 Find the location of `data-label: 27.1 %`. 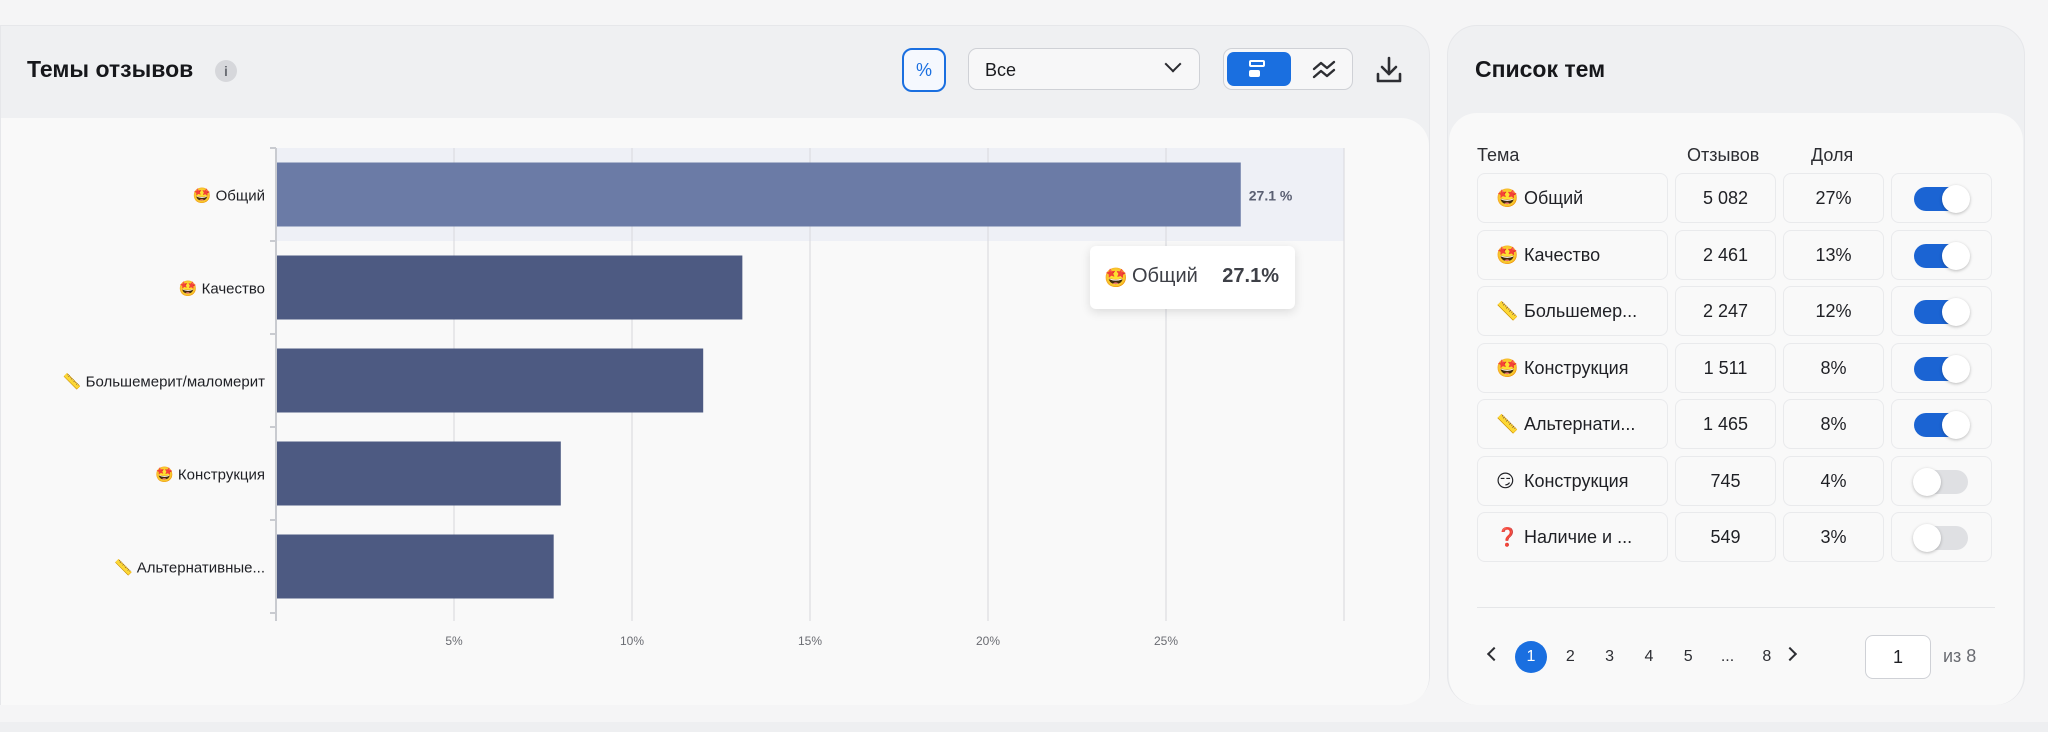

data-label: 27.1 % is located at coordinates (1271, 196).